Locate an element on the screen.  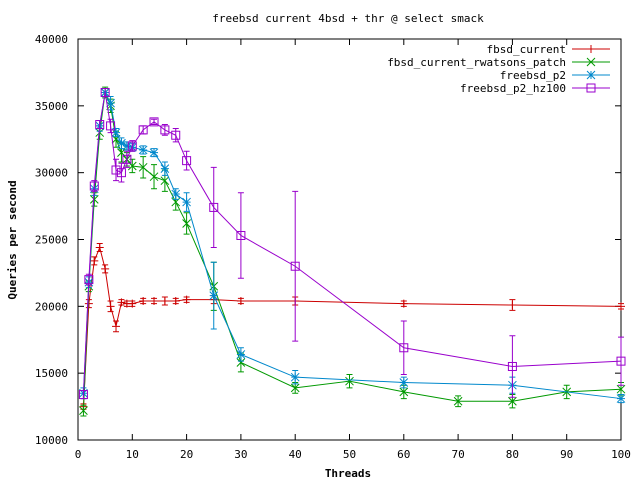
legend-label: fbsd_current_rwatsons_patch is located at coordinates (476, 62).